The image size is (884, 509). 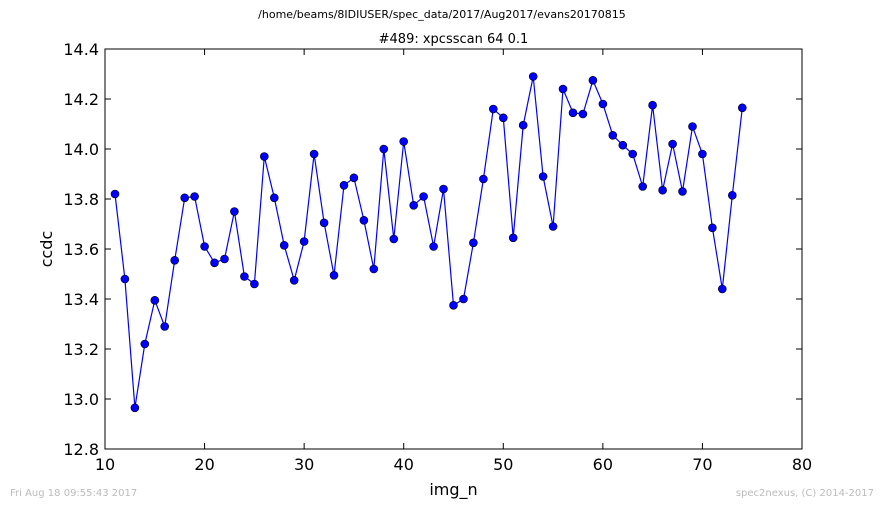 I want to click on x-axis-label: img_n, so click(x=453, y=490).